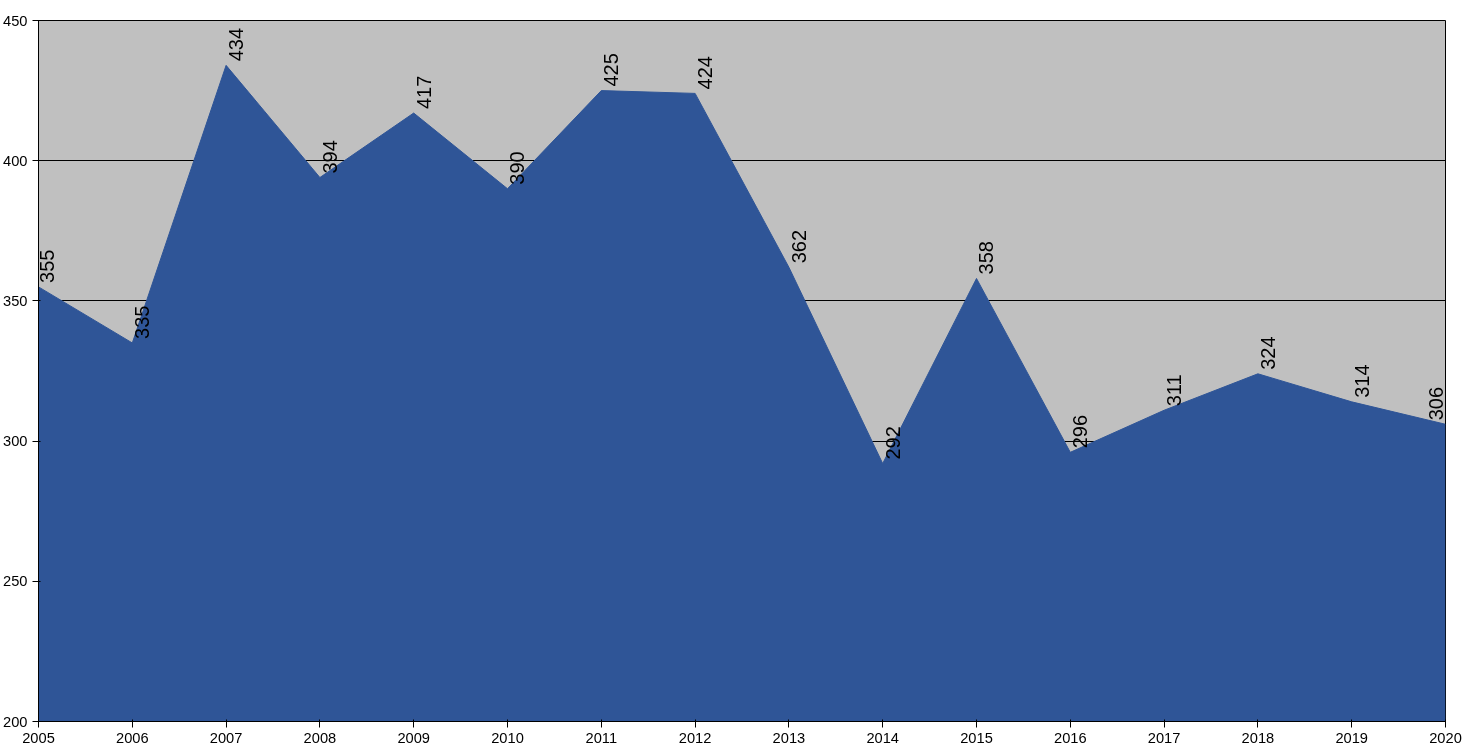 This screenshot has width=1484, height=753. I want to click on data-label: 314, so click(1361, 381).